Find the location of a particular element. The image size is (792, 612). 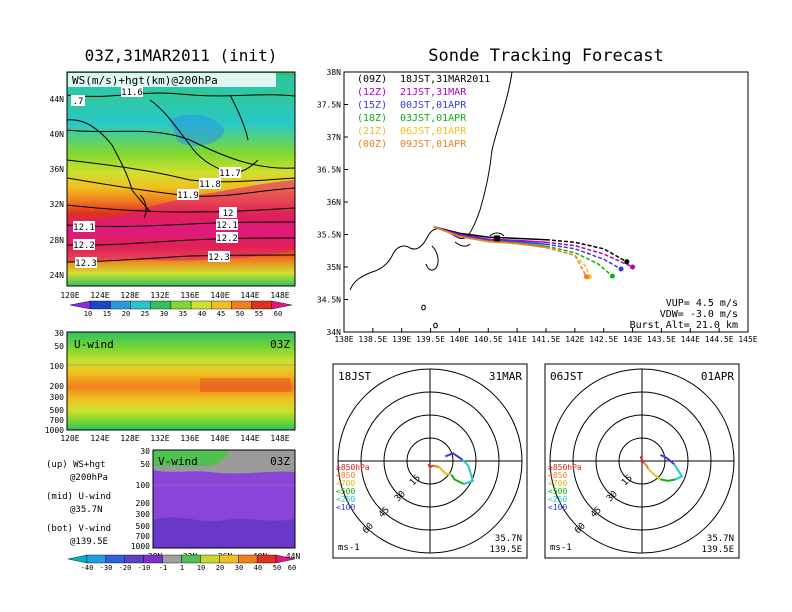

contour-label: 11.8 is located at coordinates (210, 185).